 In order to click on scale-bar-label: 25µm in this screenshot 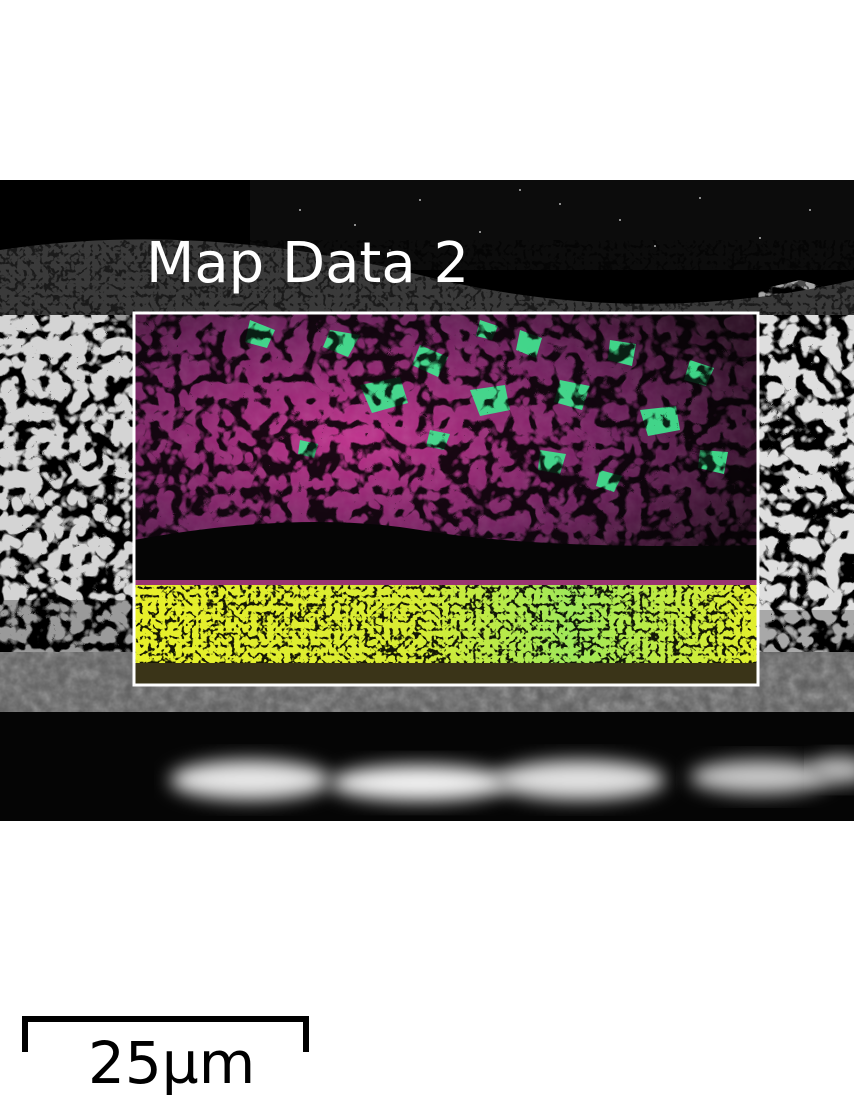, I will do `click(172, 1063)`.